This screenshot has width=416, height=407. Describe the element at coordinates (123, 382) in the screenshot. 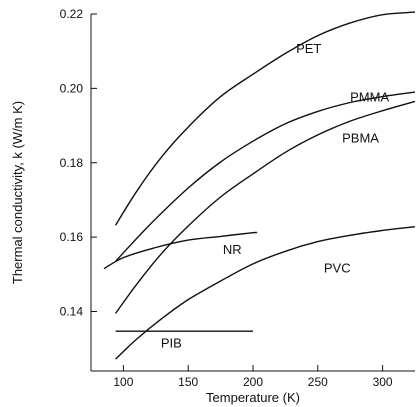

I see `x-tick-label: 100` at that location.